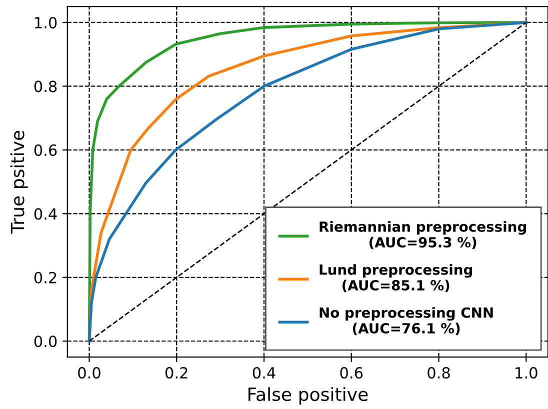 The width and height of the screenshot is (548, 409). What do you see at coordinates (45, 150) in the screenshot?
I see `y-tick-label: 0.6` at bounding box center [45, 150].